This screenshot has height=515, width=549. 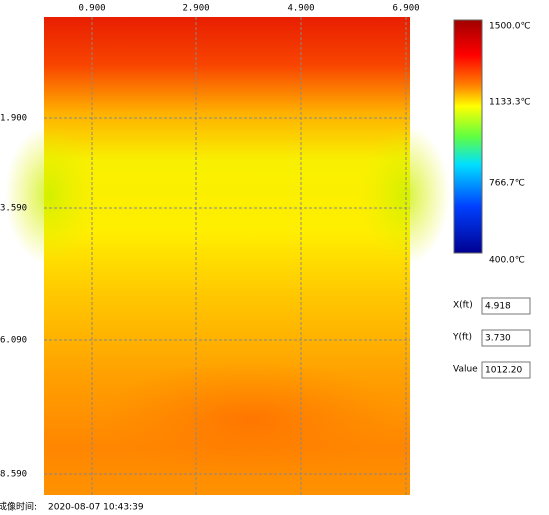 What do you see at coordinates (405, 9) in the screenshot?
I see `x-tick-label: 6.900` at bounding box center [405, 9].